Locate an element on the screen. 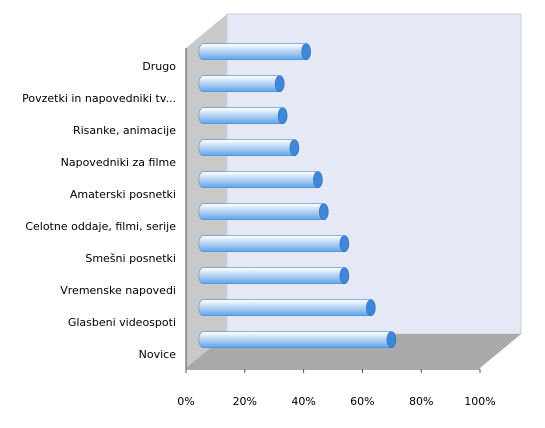 This screenshot has height=428, width=545. x-tick-label: 100% is located at coordinates (479, 401).